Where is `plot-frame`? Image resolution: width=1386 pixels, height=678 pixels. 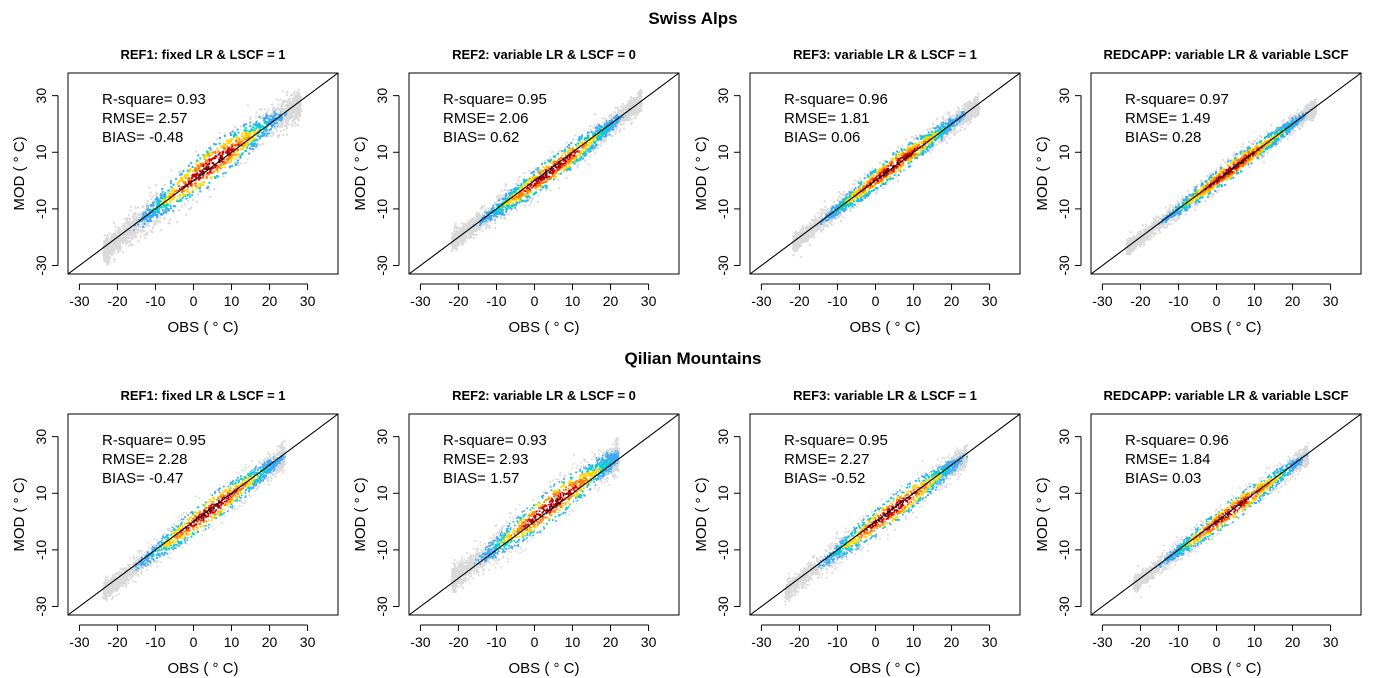
plot-frame is located at coordinates (544, 173).